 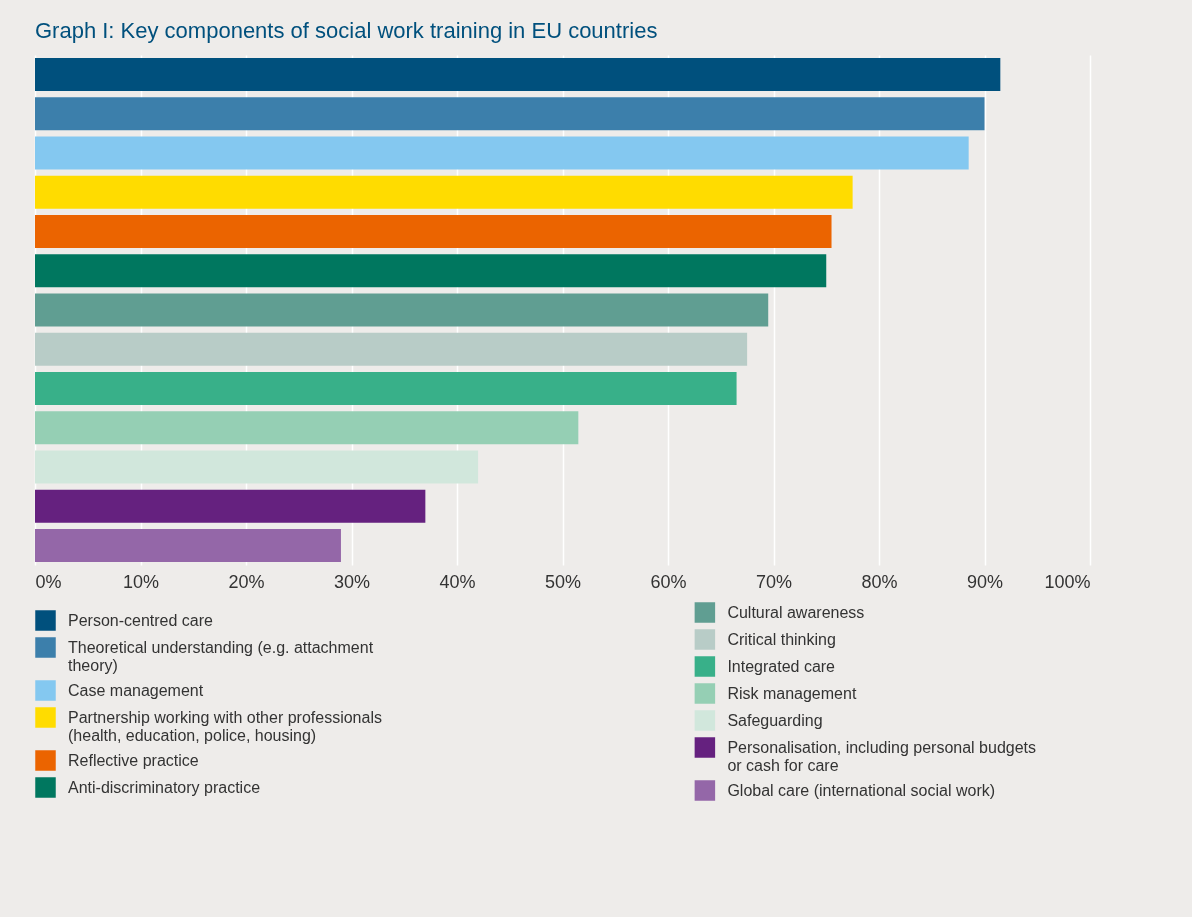 I want to click on legend-label: Cultural awareness, so click(x=796, y=612).